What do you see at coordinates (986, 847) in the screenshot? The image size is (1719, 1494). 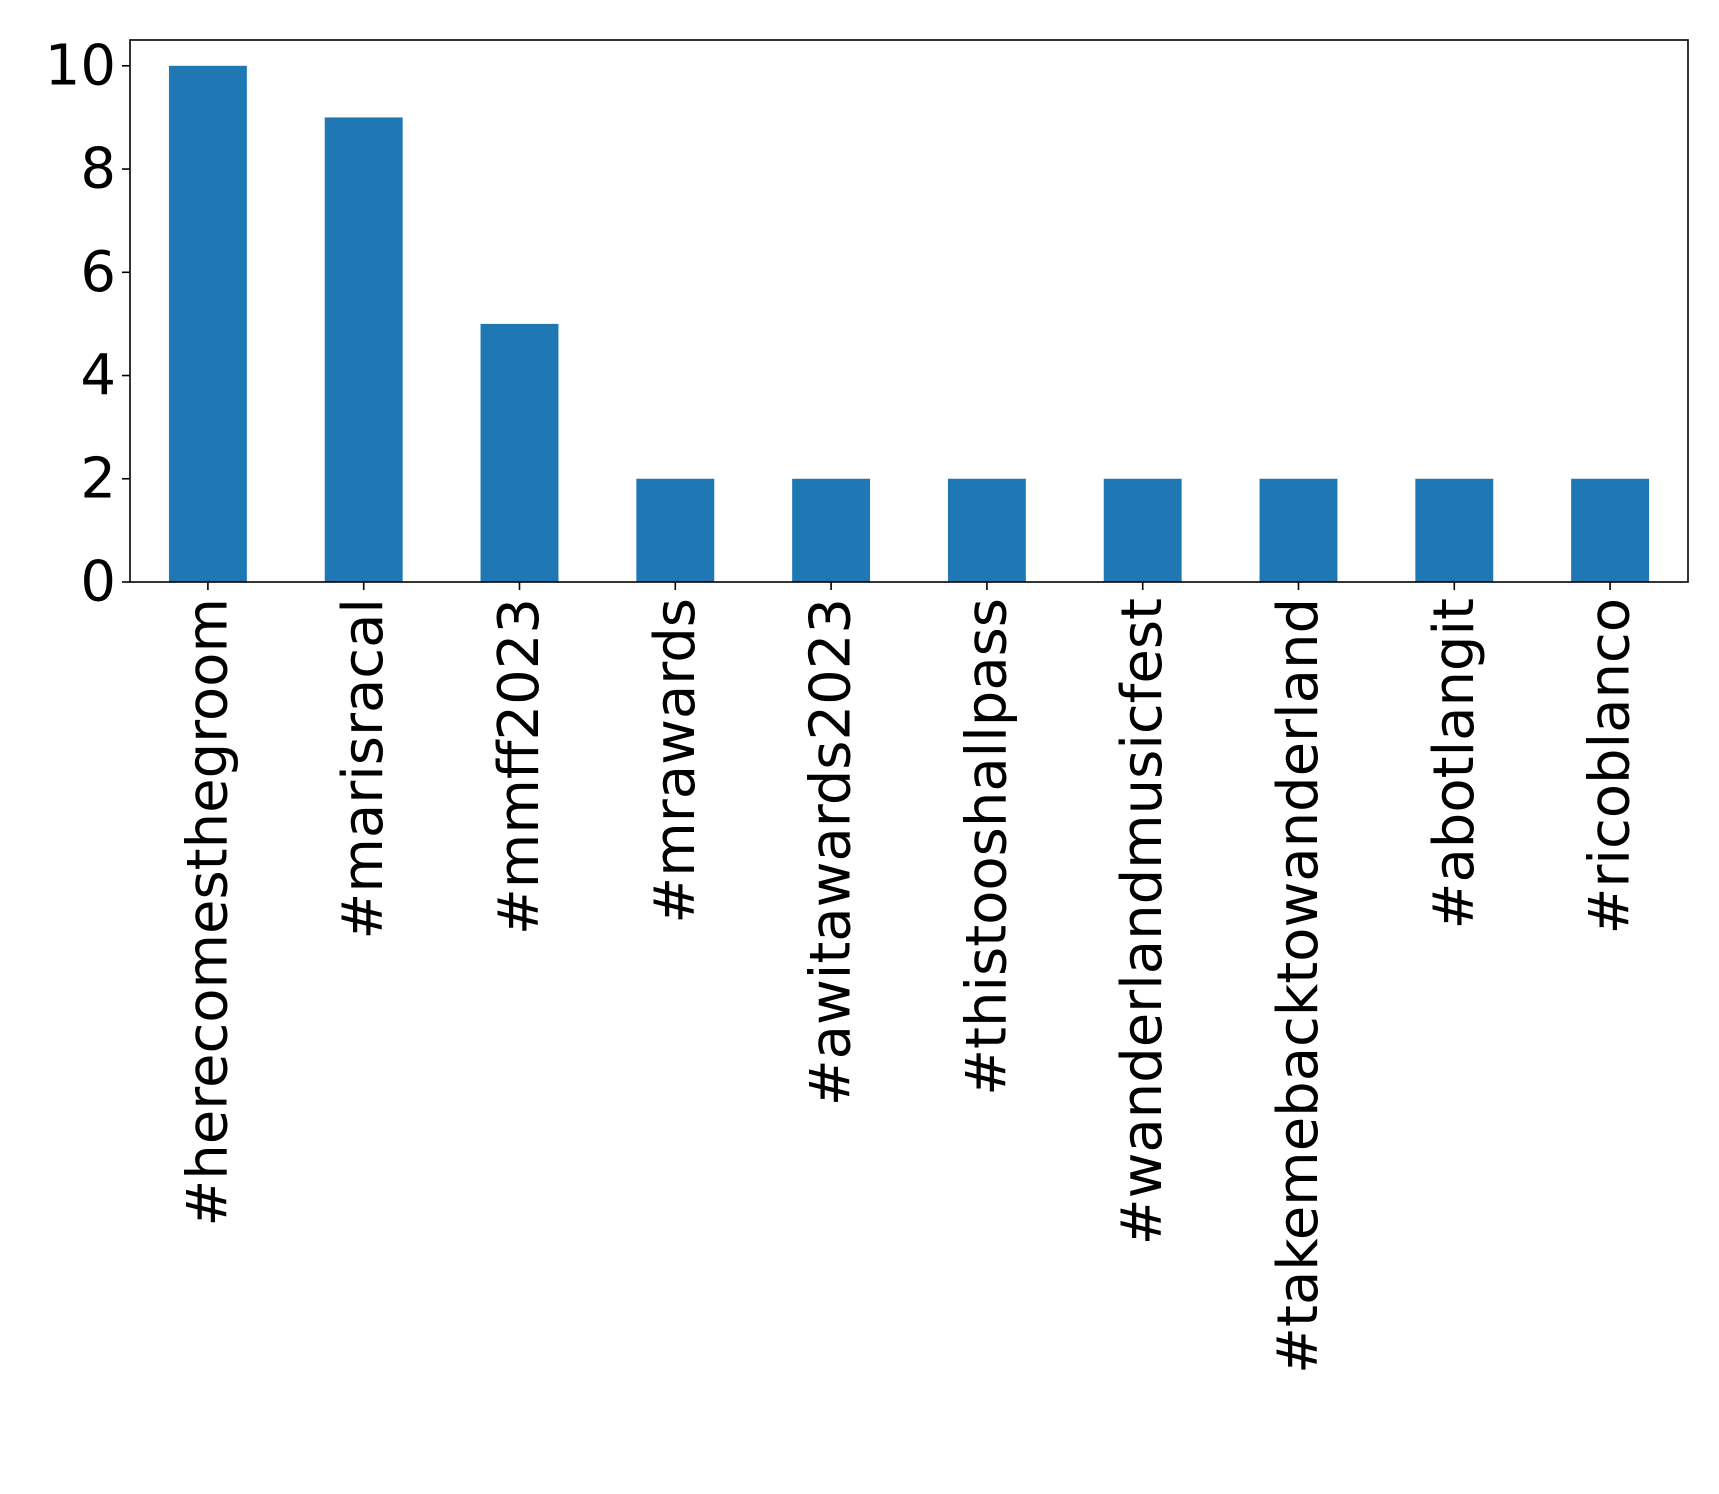 I see `x-tick-label: #thistooshallpass` at bounding box center [986, 847].